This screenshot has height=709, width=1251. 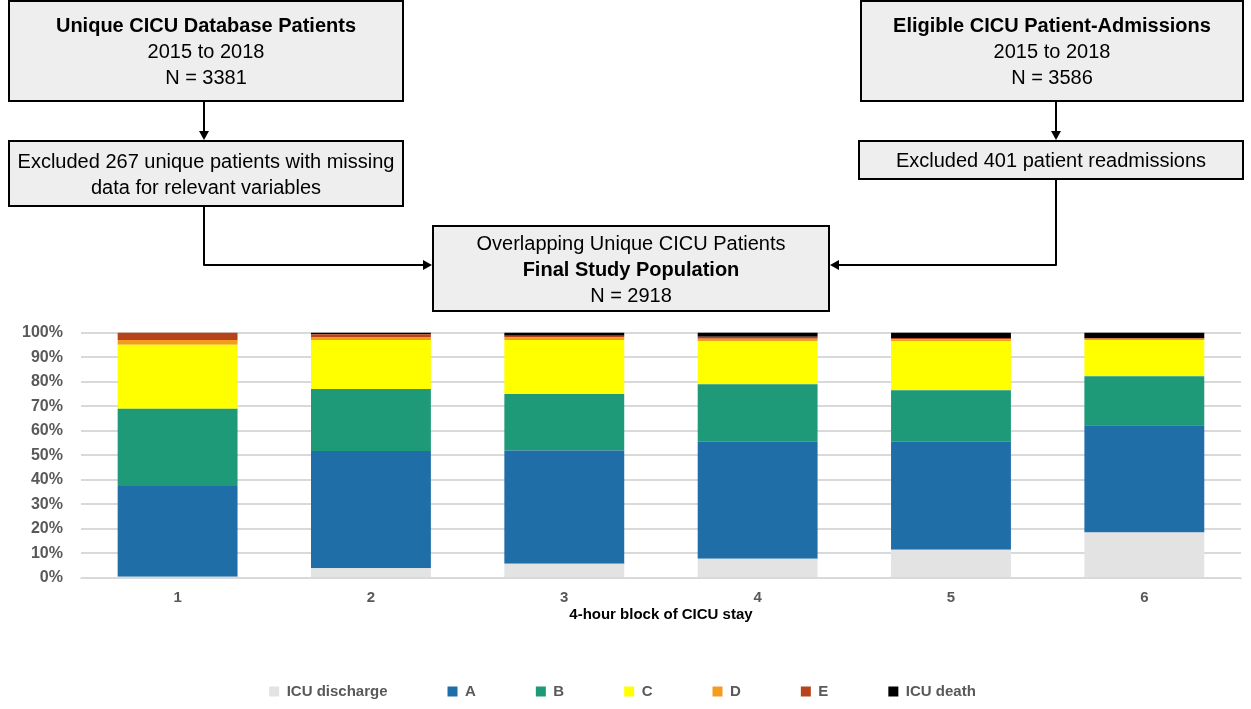 I want to click on x-tick-label: 1, so click(x=177, y=597).